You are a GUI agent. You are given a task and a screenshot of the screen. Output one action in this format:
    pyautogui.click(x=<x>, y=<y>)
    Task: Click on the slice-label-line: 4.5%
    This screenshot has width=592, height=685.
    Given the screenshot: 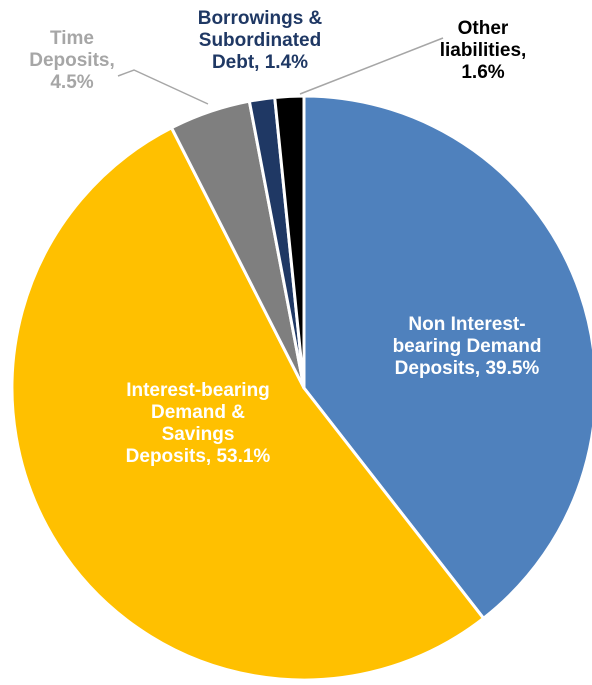 What is the action you would take?
    pyautogui.click(x=71, y=82)
    